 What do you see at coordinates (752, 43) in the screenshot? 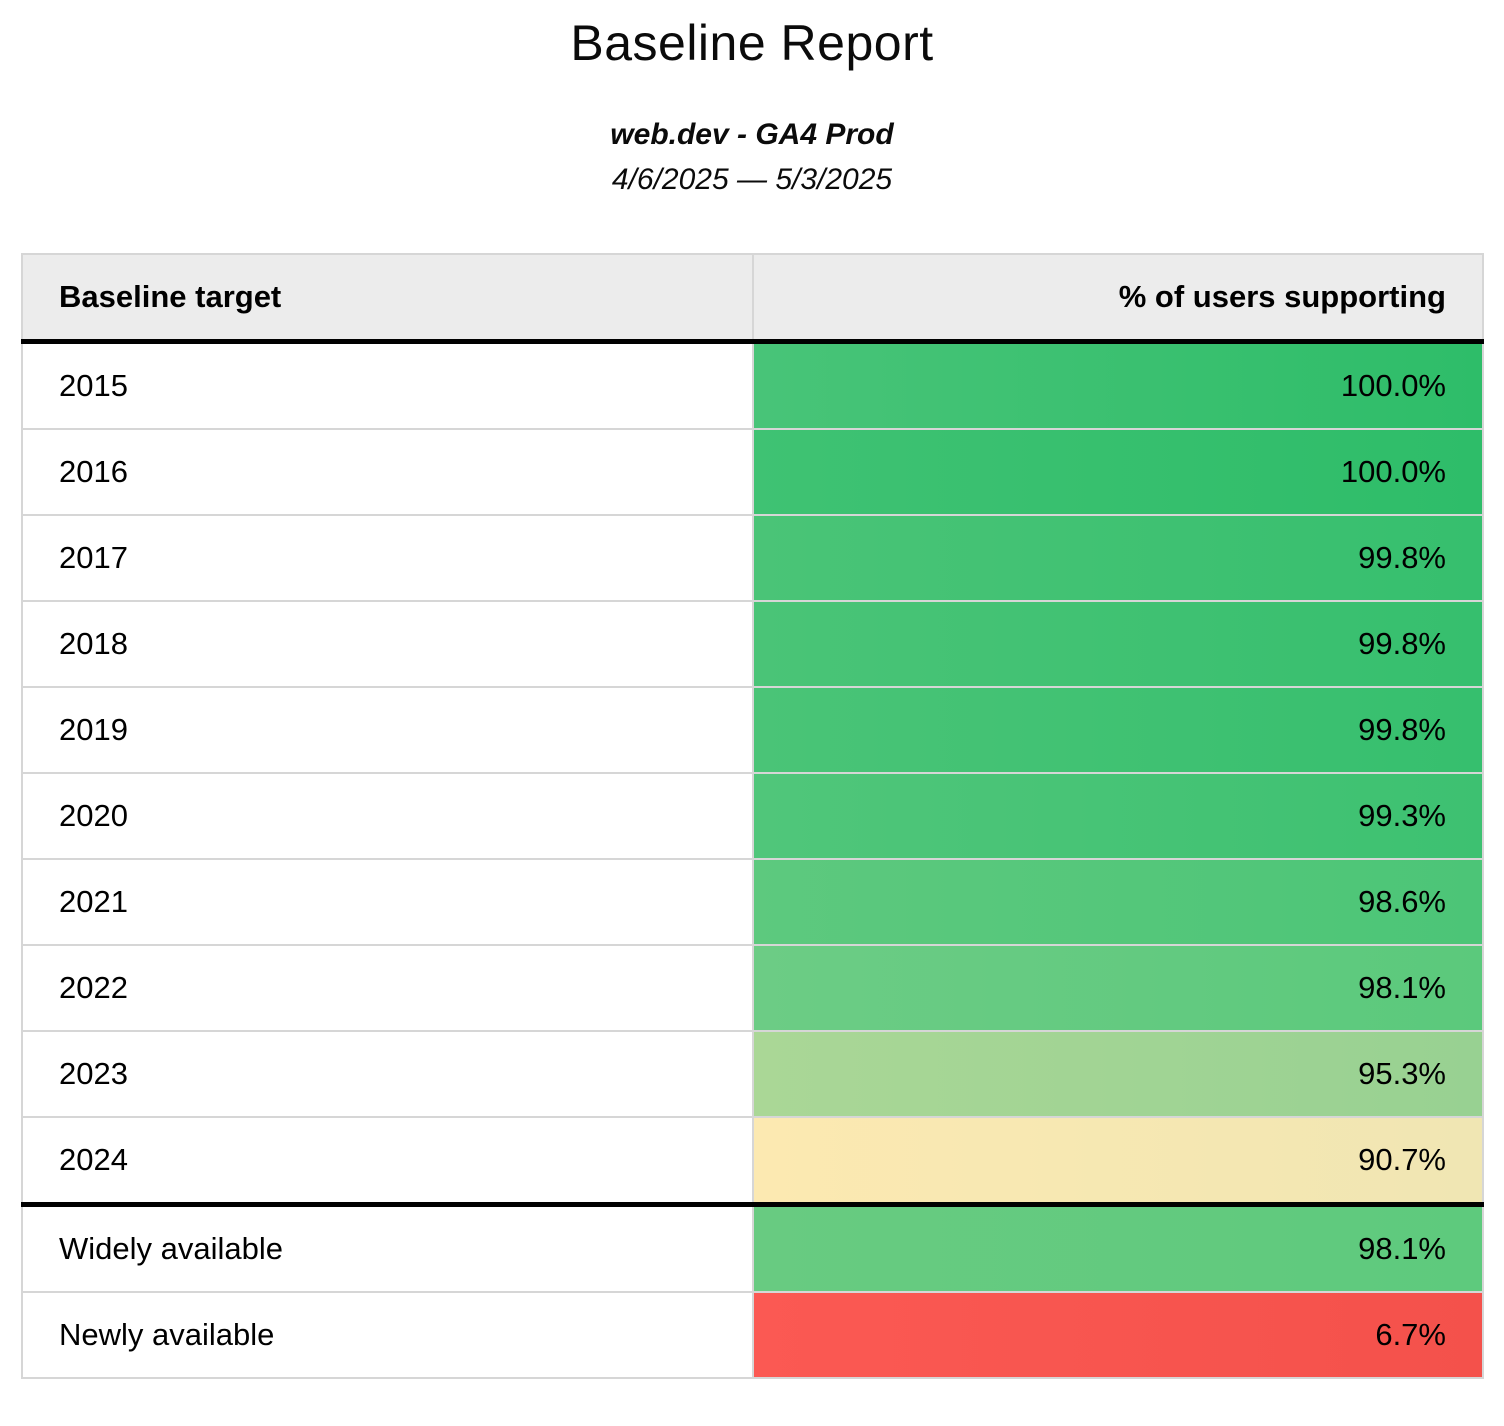
I see `page-title: Baseline Report` at bounding box center [752, 43].